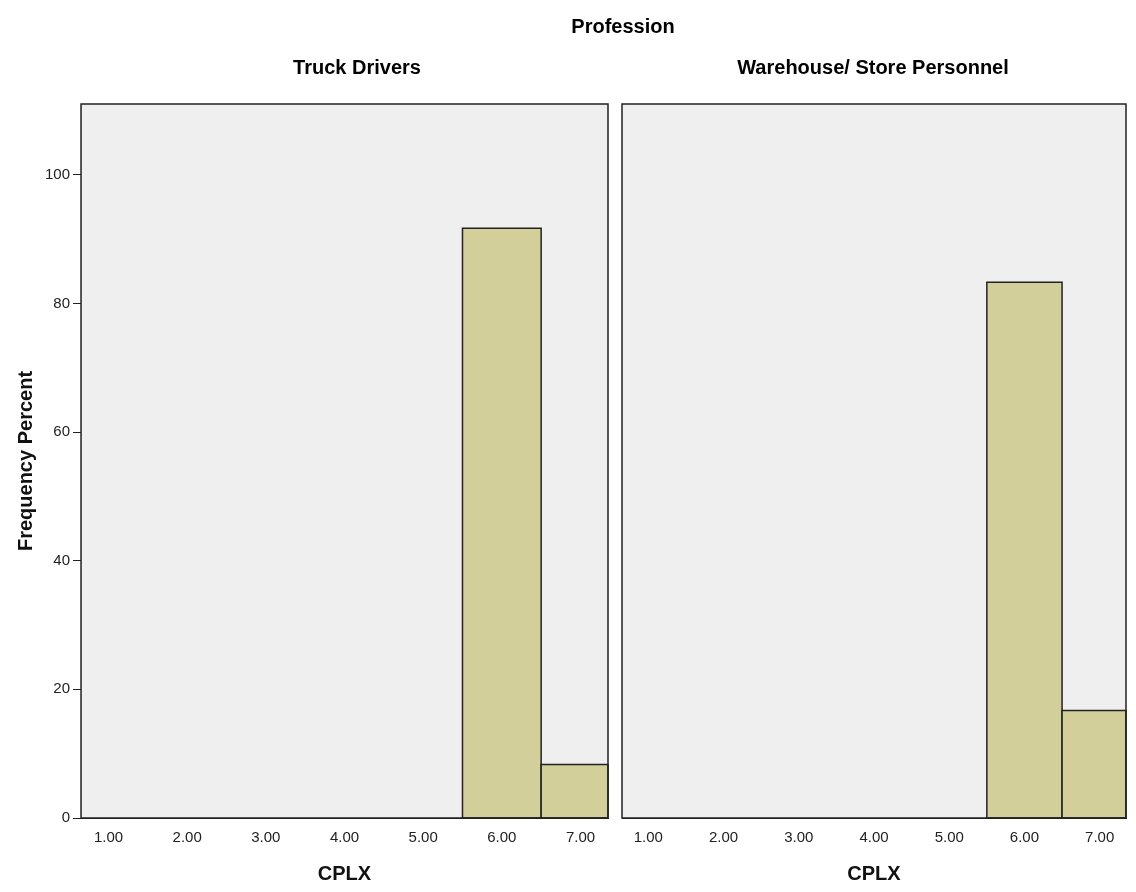 This screenshot has width=1136, height=892. Describe the element at coordinates (873, 67) in the screenshot. I see `chart-title: Warehouse/ Store Personnel` at that location.